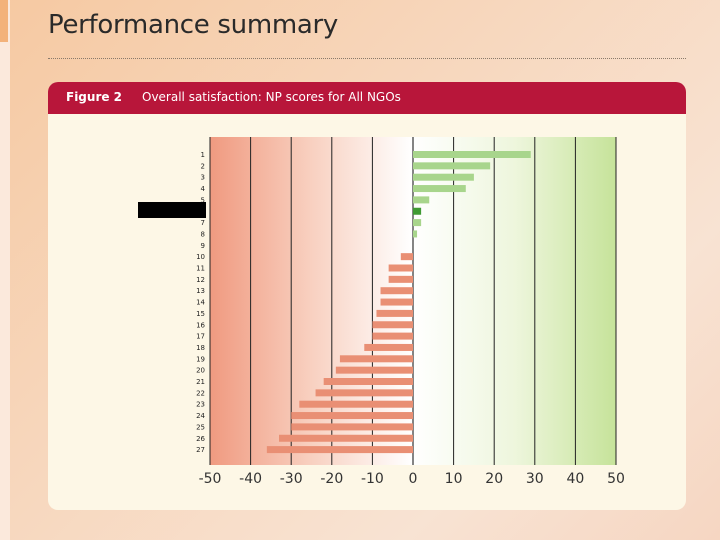  Describe the element at coordinates (200, 393) in the screenshot. I see `y-tick-label: 22` at that location.